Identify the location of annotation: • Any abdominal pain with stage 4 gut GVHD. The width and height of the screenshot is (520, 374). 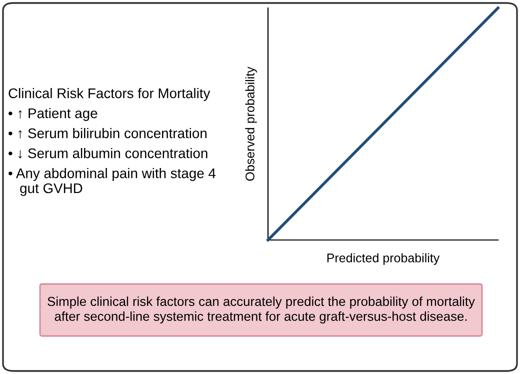
(112, 182).